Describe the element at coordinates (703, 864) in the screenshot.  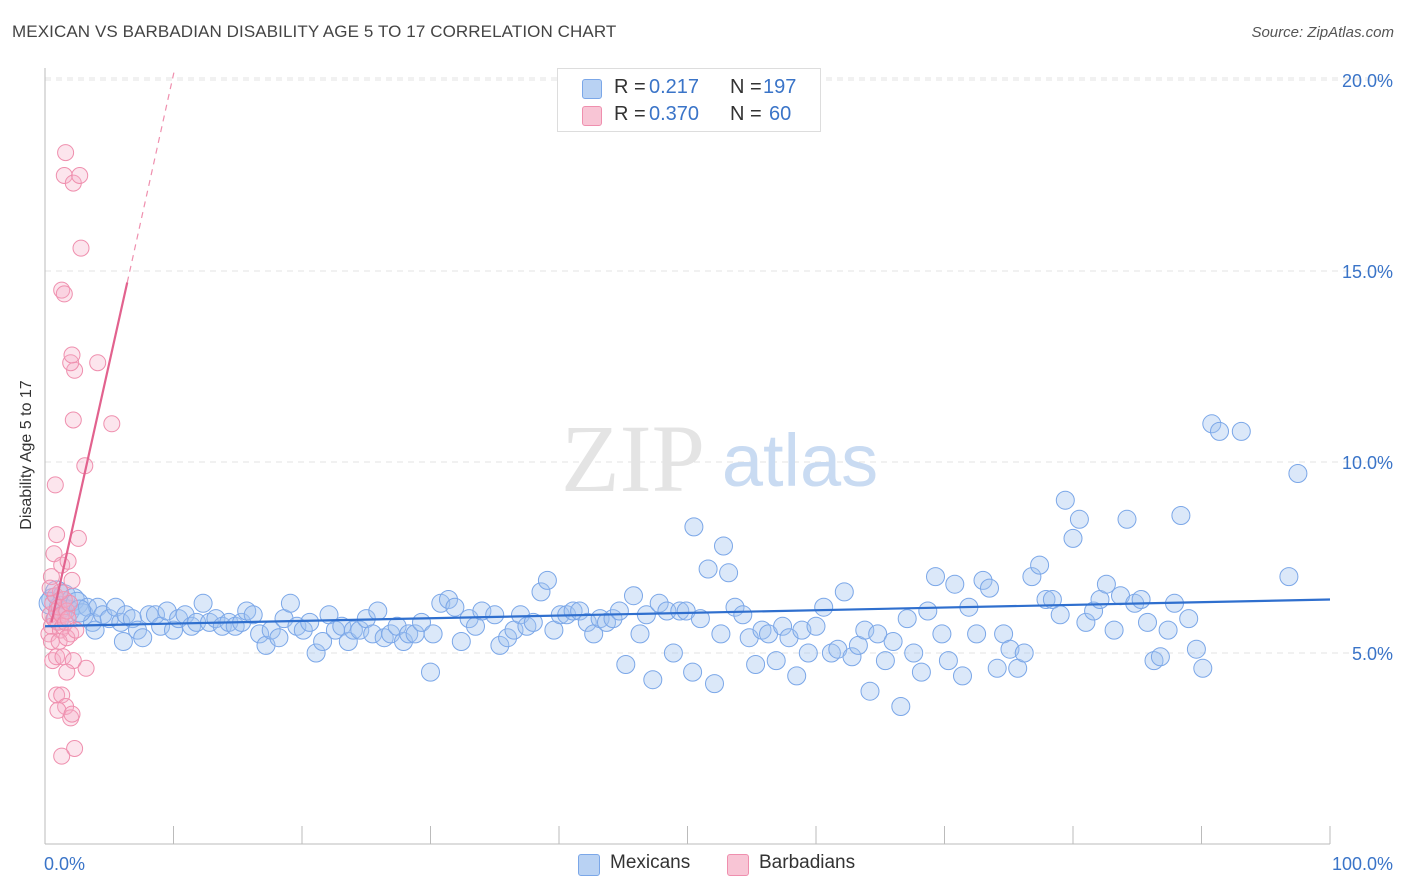
I see `series-legend: Mexicans Barbadians` at that location.